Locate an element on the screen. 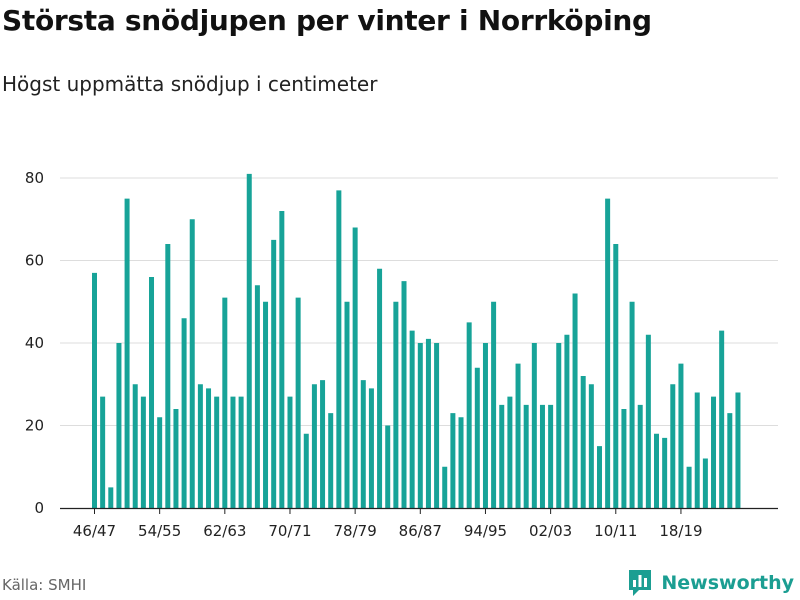 This screenshot has width=800, height=600. bar-chart-logo-icon is located at coordinates (640, 583).